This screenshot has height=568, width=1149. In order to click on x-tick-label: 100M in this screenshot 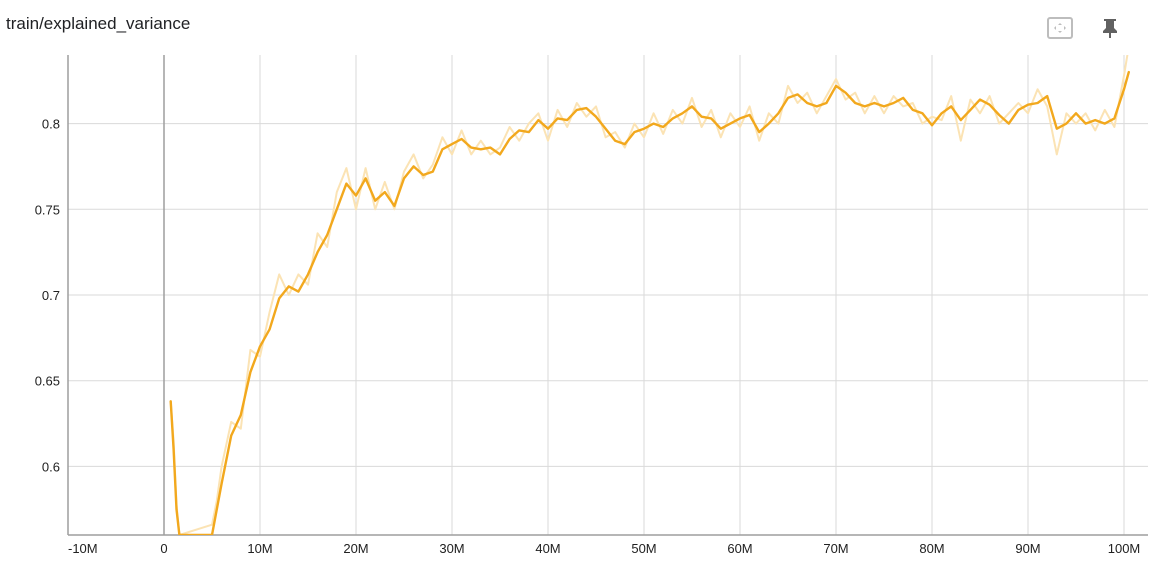, I will do `click(1124, 548)`.